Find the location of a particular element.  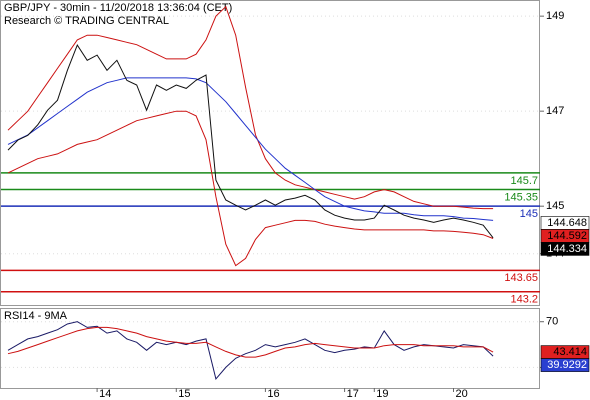

price-tag-label: 144.334 is located at coordinates (567, 249).